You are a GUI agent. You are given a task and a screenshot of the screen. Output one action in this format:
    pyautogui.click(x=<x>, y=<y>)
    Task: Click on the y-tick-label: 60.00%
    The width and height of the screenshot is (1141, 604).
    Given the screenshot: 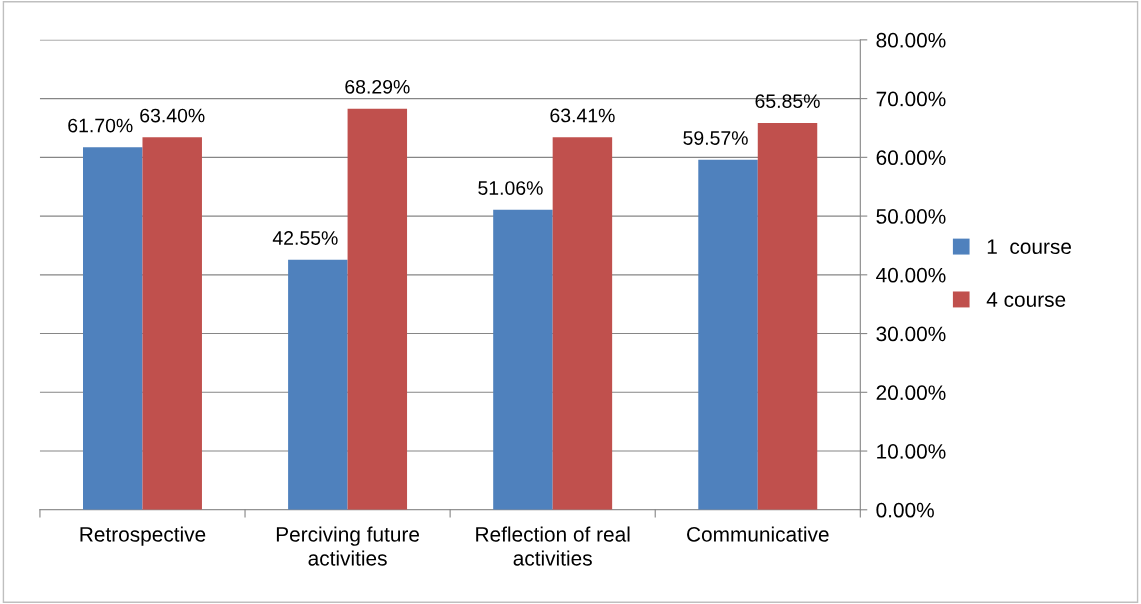 What is the action you would take?
    pyautogui.click(x=911, y=158)
    